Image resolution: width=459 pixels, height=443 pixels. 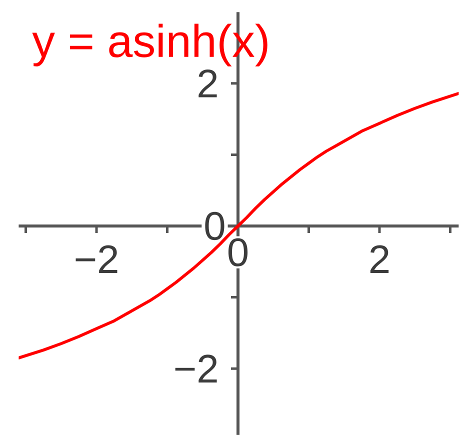 I want to click on y-tick-label: −2, so click(x=196, y=368).